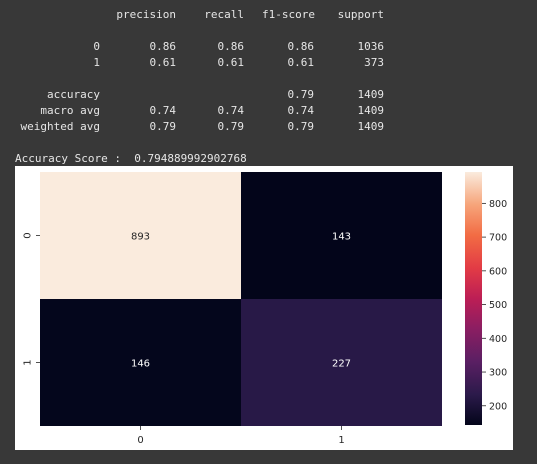 This screenshot has width=537, height=464. I want to click on cell-annotation-1-0: 146, so click(140, 364).